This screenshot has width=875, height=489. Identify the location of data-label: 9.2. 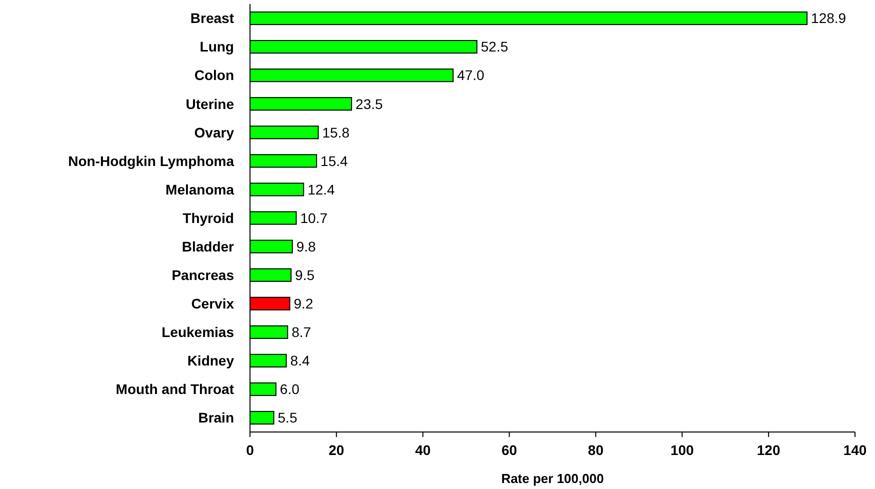
(304, 304).